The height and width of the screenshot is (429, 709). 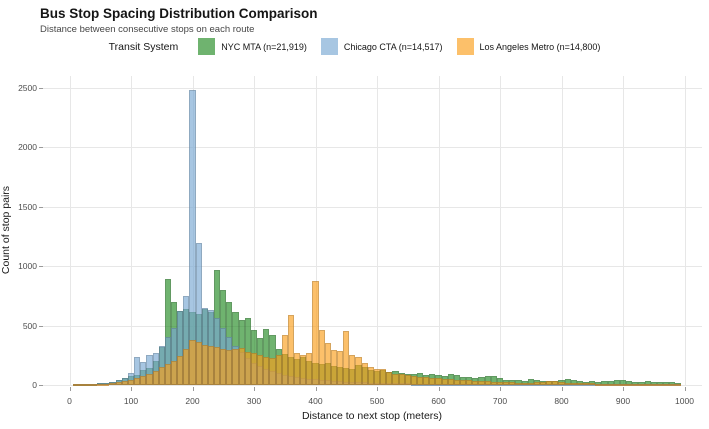 I want to click on x-tick-label: 500, so click(x=377, y=401).